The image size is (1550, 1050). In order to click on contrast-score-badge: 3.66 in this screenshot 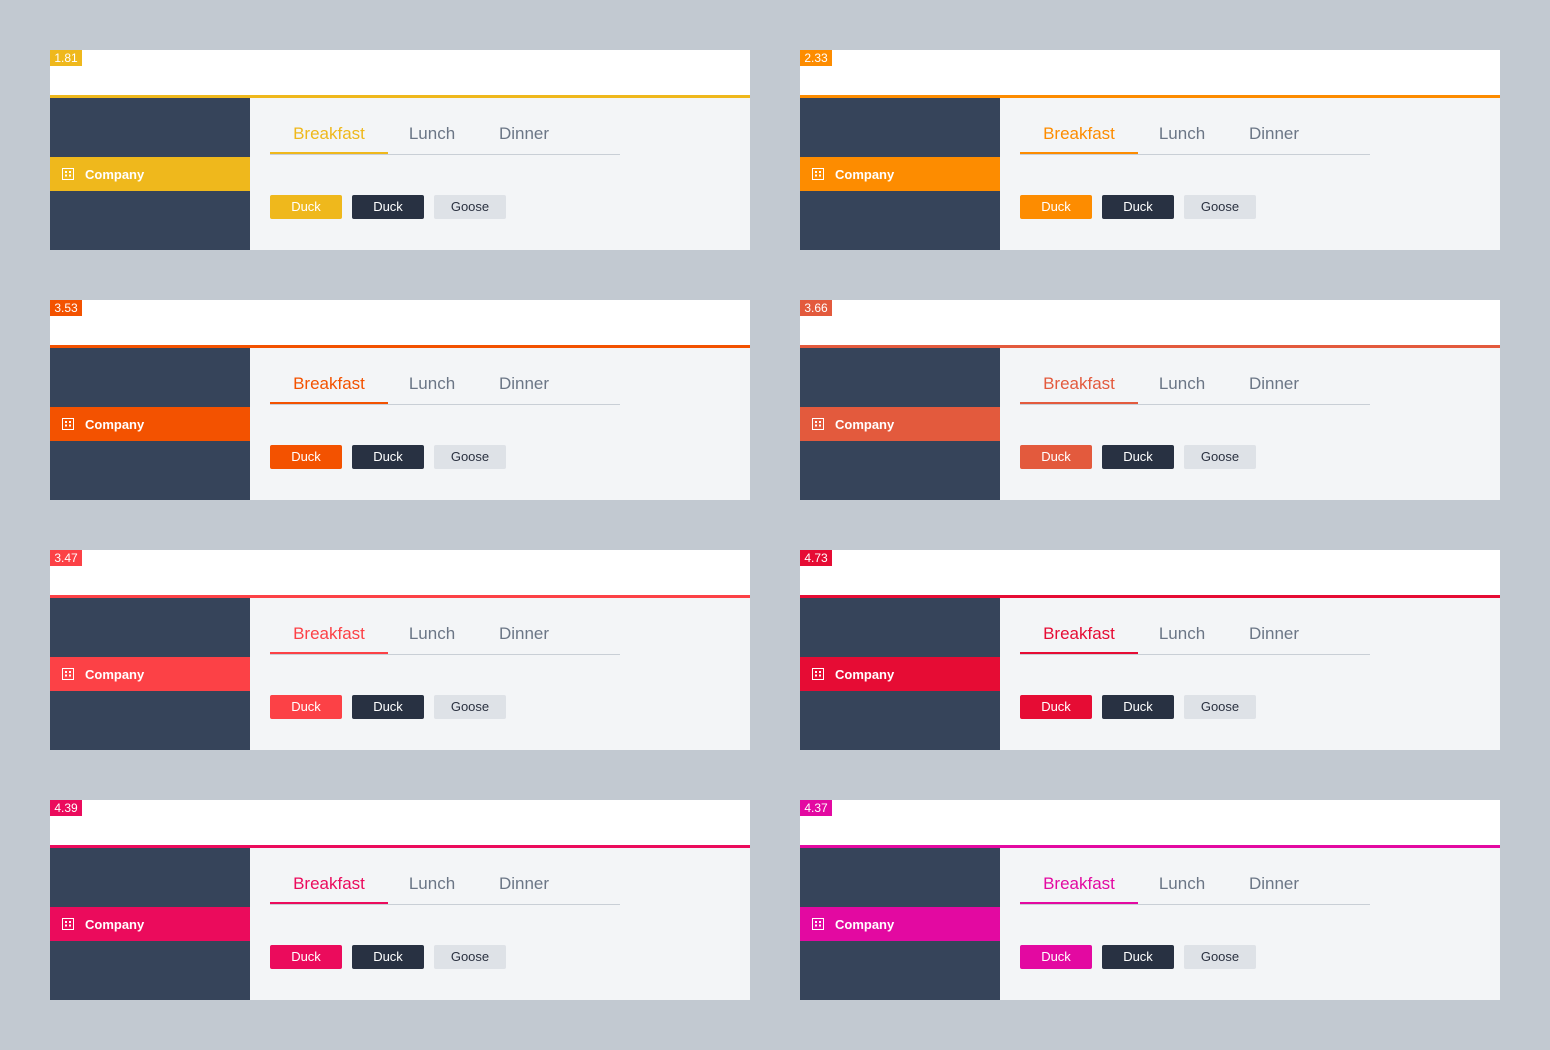, I will do `click(816, 308)`.